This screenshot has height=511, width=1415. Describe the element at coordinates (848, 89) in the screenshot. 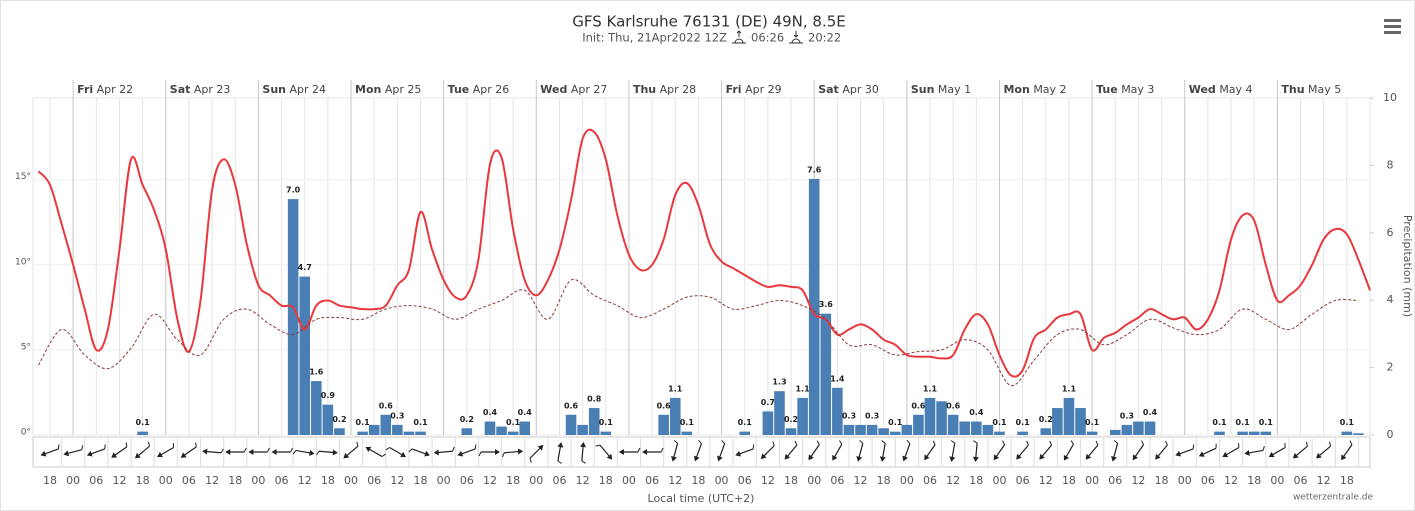

I see `day-label: Sat Apr 30` at that location.